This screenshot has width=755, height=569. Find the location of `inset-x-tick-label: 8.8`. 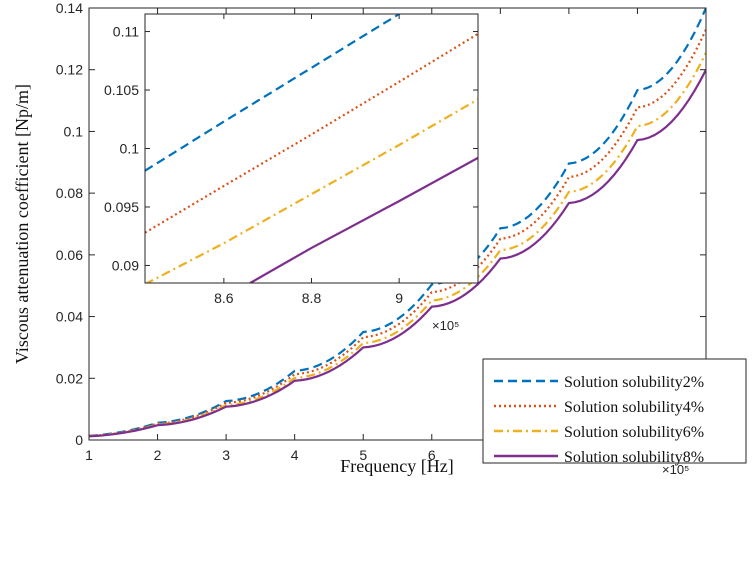

inset-x-tick-label: 8.8 is located at coordinates (312, 298).